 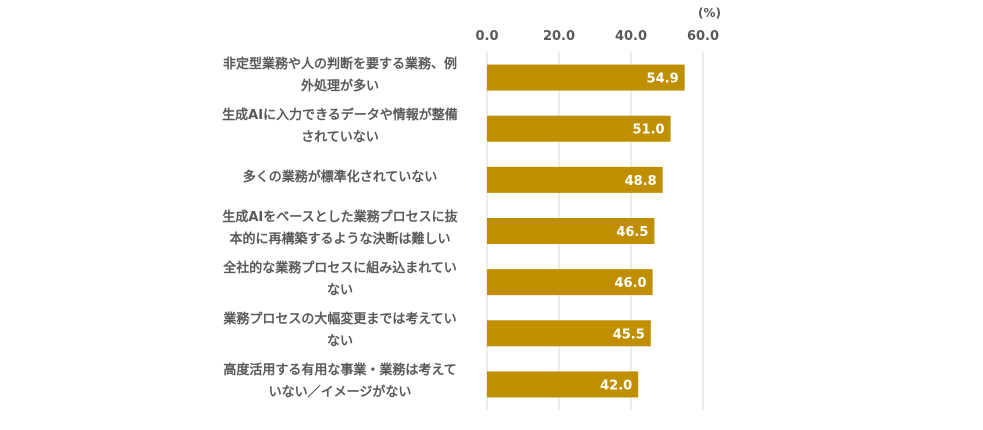 I want to click on category-label: 多くの業務が標準化されていない, so click(x=340, y=178).